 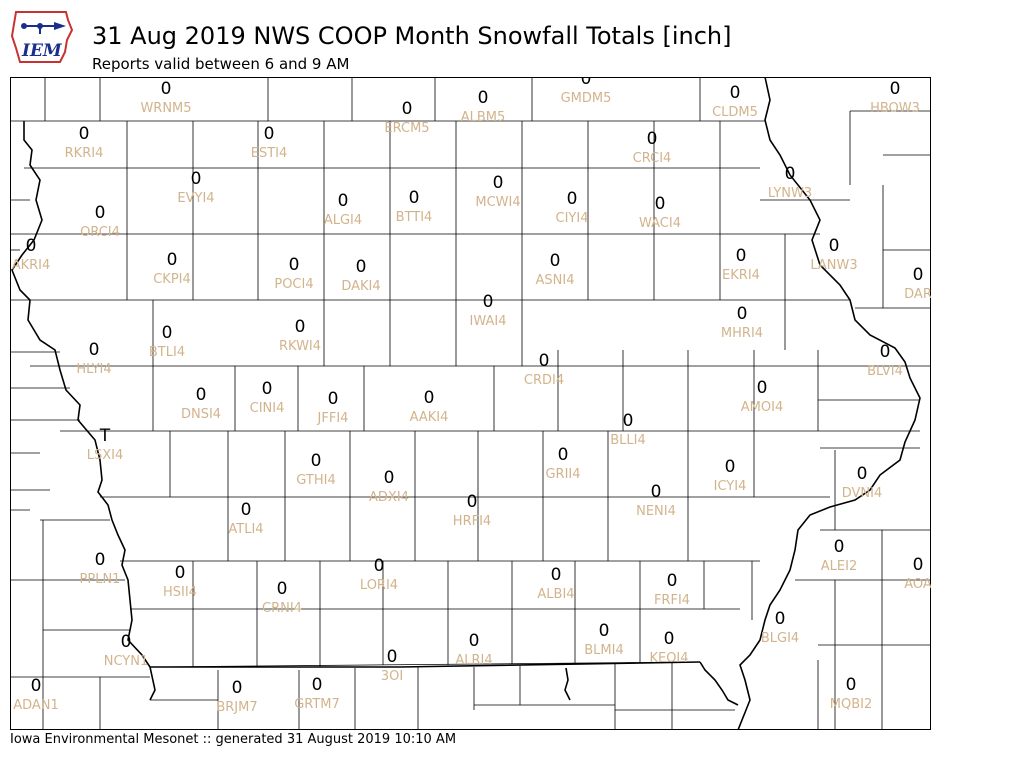 What do you see at coordinates (555, 269) in the screenshot?
I see `station-asni4: 0 ASNI4` at bounding box center [555, 269].